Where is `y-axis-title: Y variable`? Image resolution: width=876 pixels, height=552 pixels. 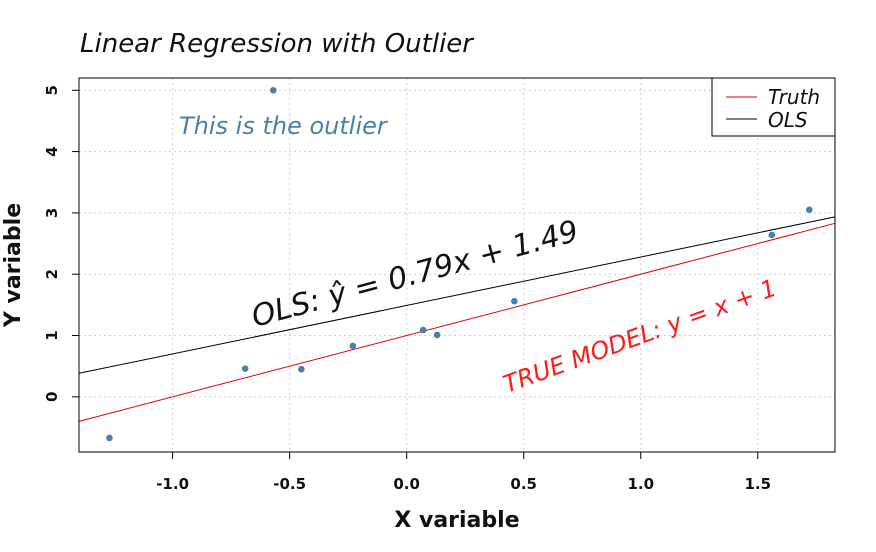 y-axis-title: Y variable is located at coordinates (13, 265).